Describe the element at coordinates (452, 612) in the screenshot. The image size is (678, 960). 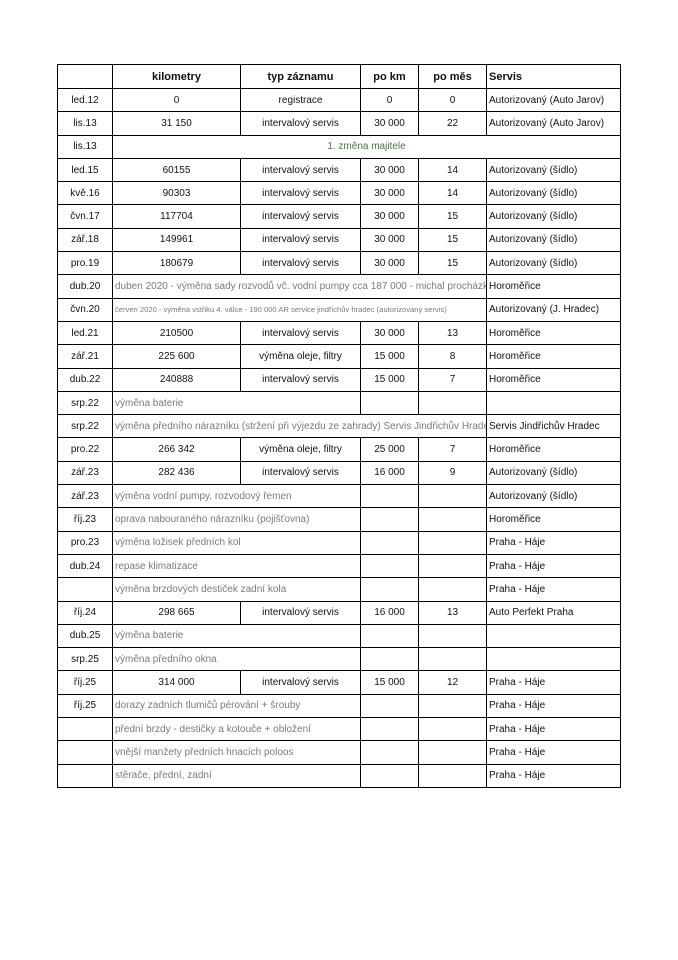
I see `po-mes-cell: 13` at that location.